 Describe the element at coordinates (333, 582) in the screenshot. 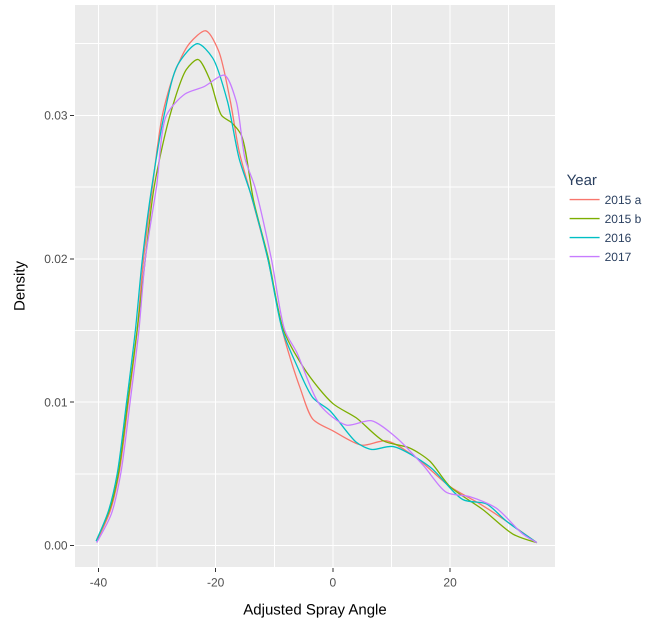

I see `x-tick-label: 0` at that location.